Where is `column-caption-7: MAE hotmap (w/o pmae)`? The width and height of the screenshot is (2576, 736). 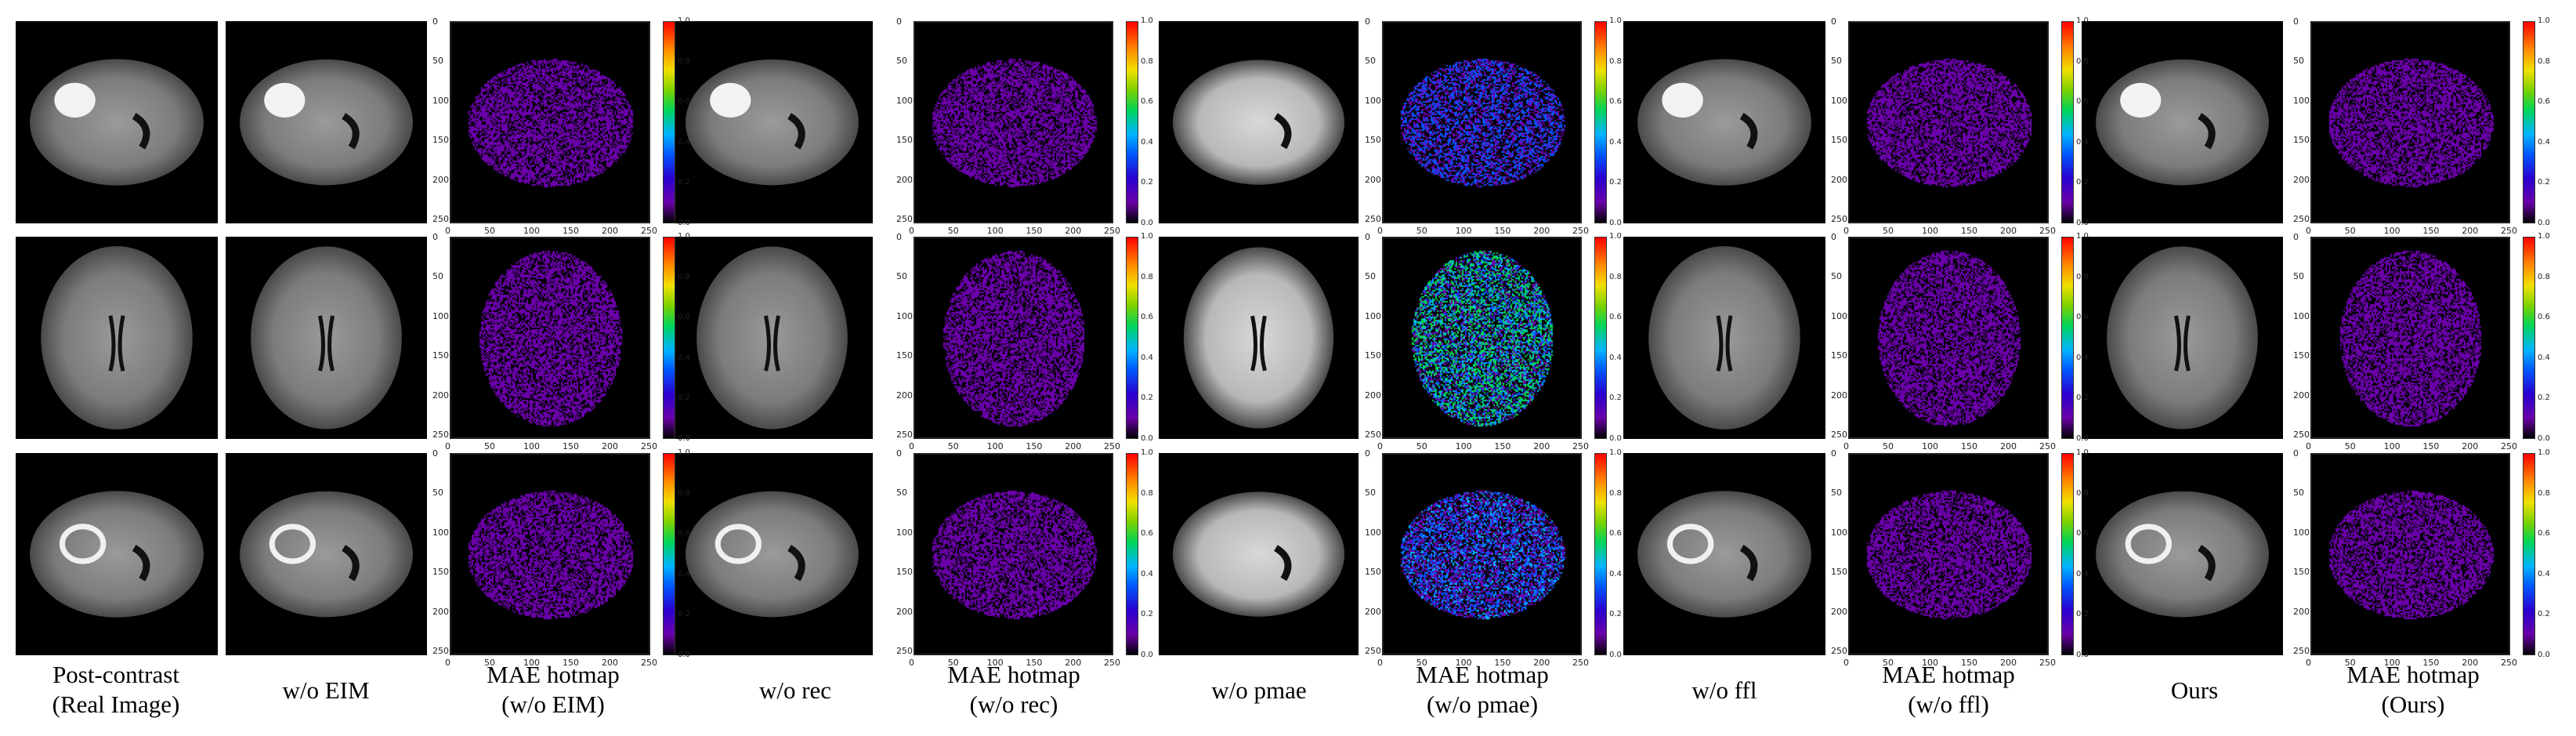
column-caption-7: MAE hotmap (w/o pmae) is located at coordinates (1483, 690).